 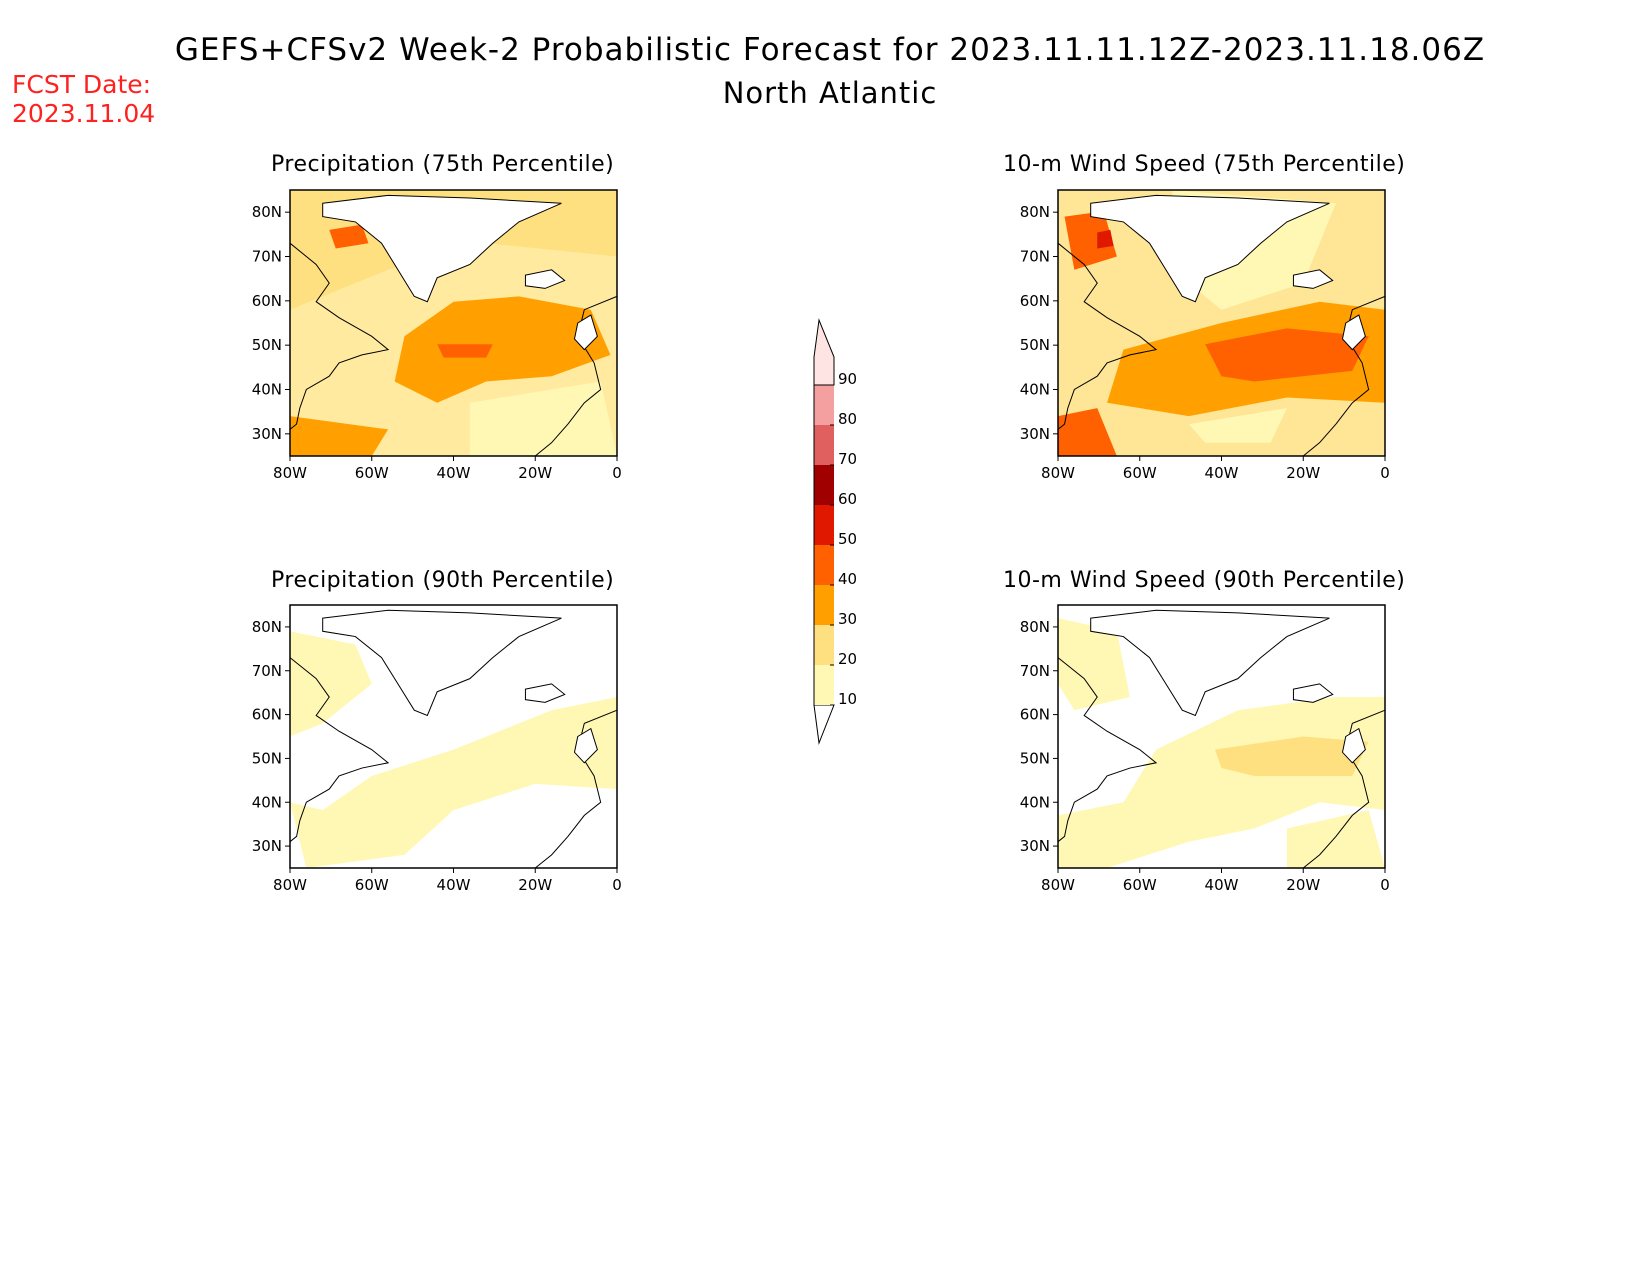 I want to click on map-panel-wind-75: 80N 70N 60N 50N 40N 30N 80W 60W 40W 20W 0, so click(x=1205, y=335).